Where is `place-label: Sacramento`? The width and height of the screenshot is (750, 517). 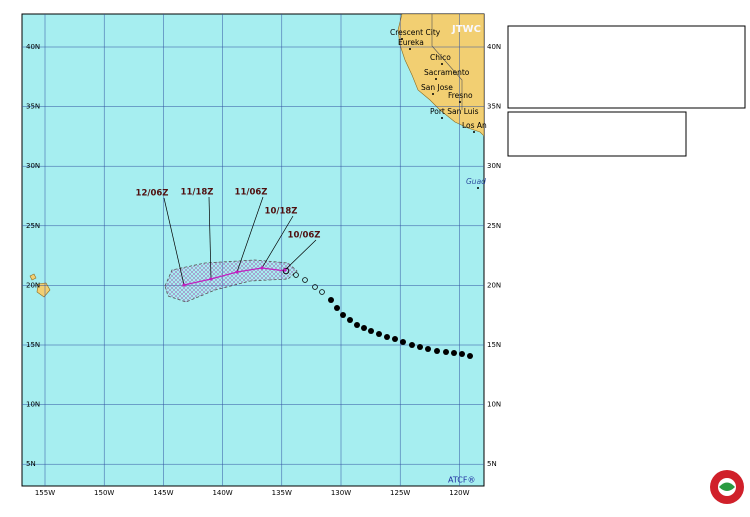
place-label: Sacramento is located at coordinates (447, 72).